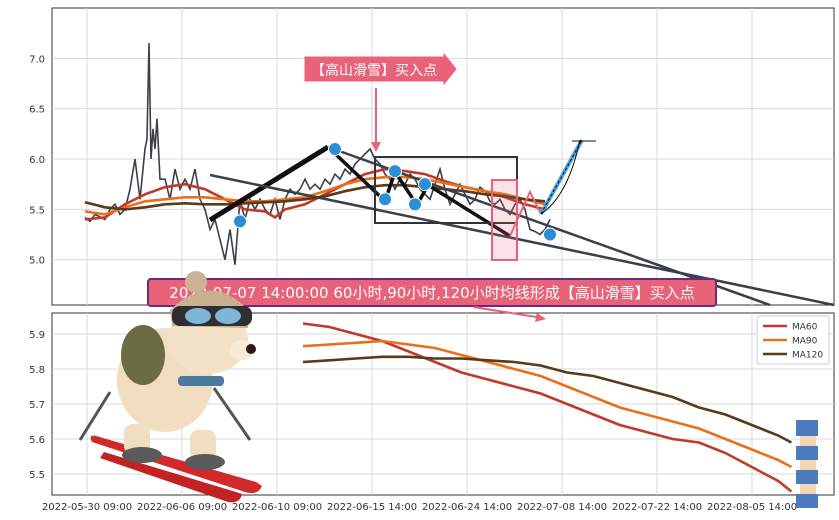 The image size is (839, 520). What do you see at coordinates (374, 70) in the screenshot?
I see `top-annotation-label: 【高山滑雪】买入点` at bounding box center [374, 70].